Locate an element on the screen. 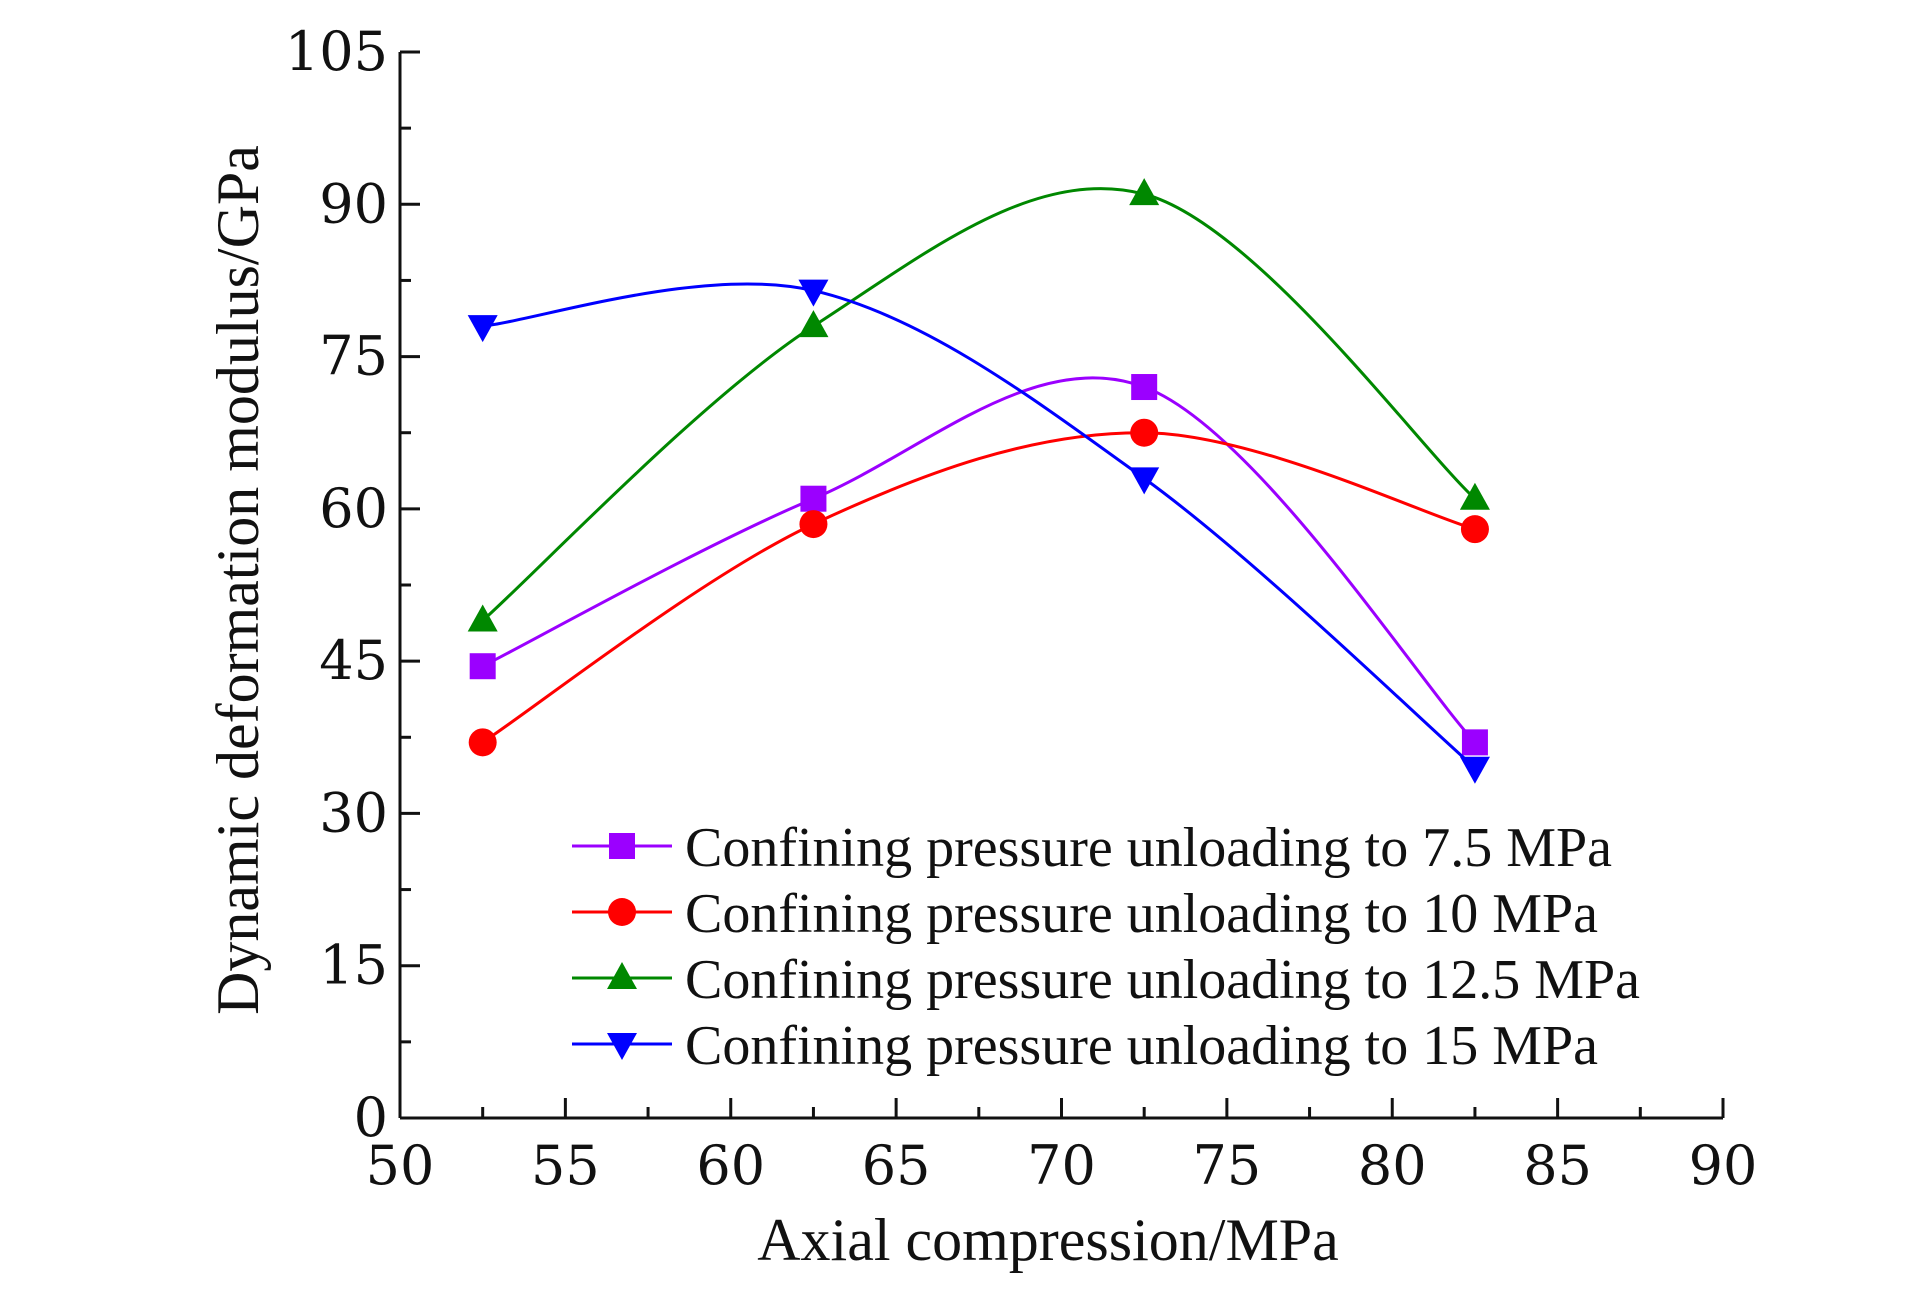 Image resolution: width=1923 pixels, height=1299 pixels. y-tick-label: 90 is located at coordinates (353, 203).